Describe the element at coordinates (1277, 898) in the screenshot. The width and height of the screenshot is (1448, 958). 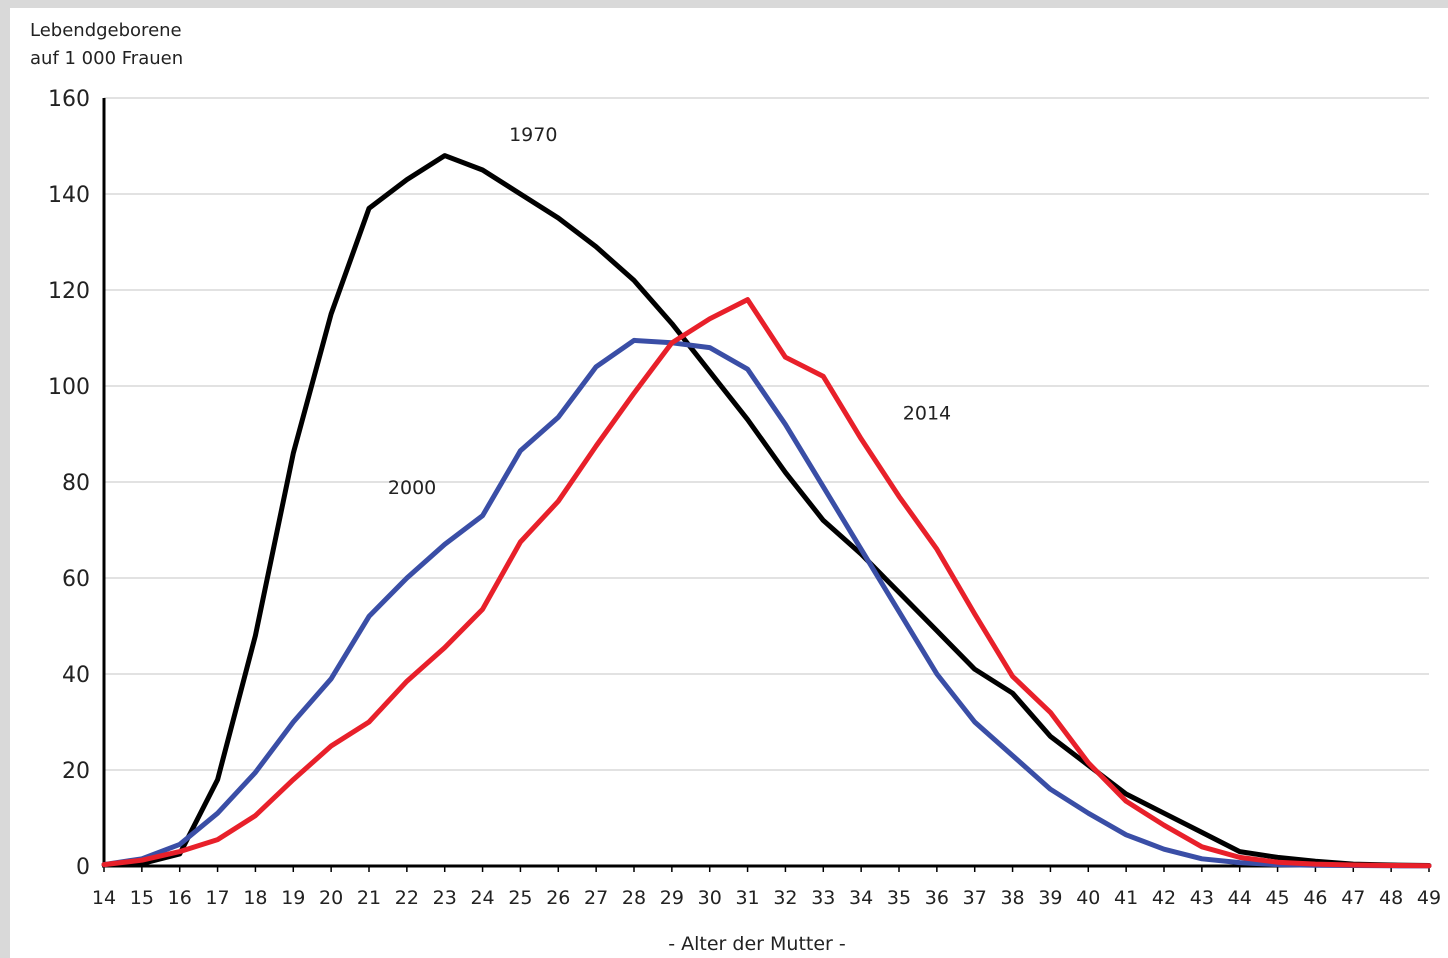
I see `x-tick-label-45: 45` at that location.